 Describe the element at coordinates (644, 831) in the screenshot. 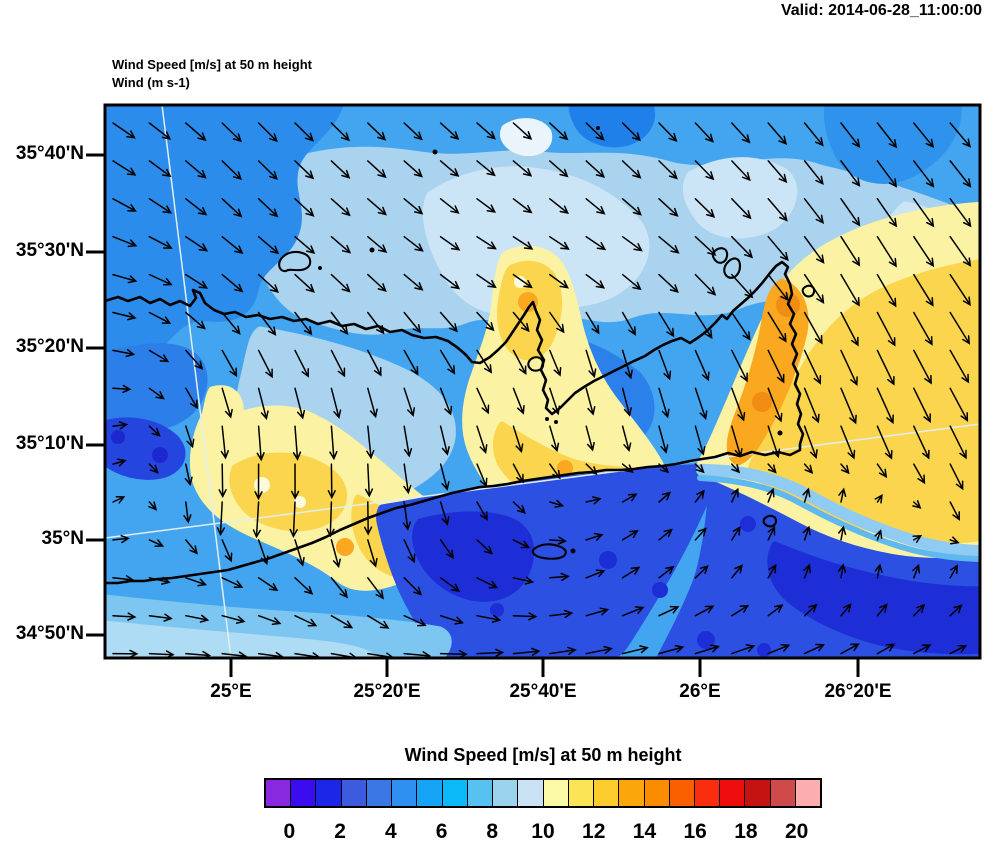

I see `colorbar-tick-label: 14` at that location.